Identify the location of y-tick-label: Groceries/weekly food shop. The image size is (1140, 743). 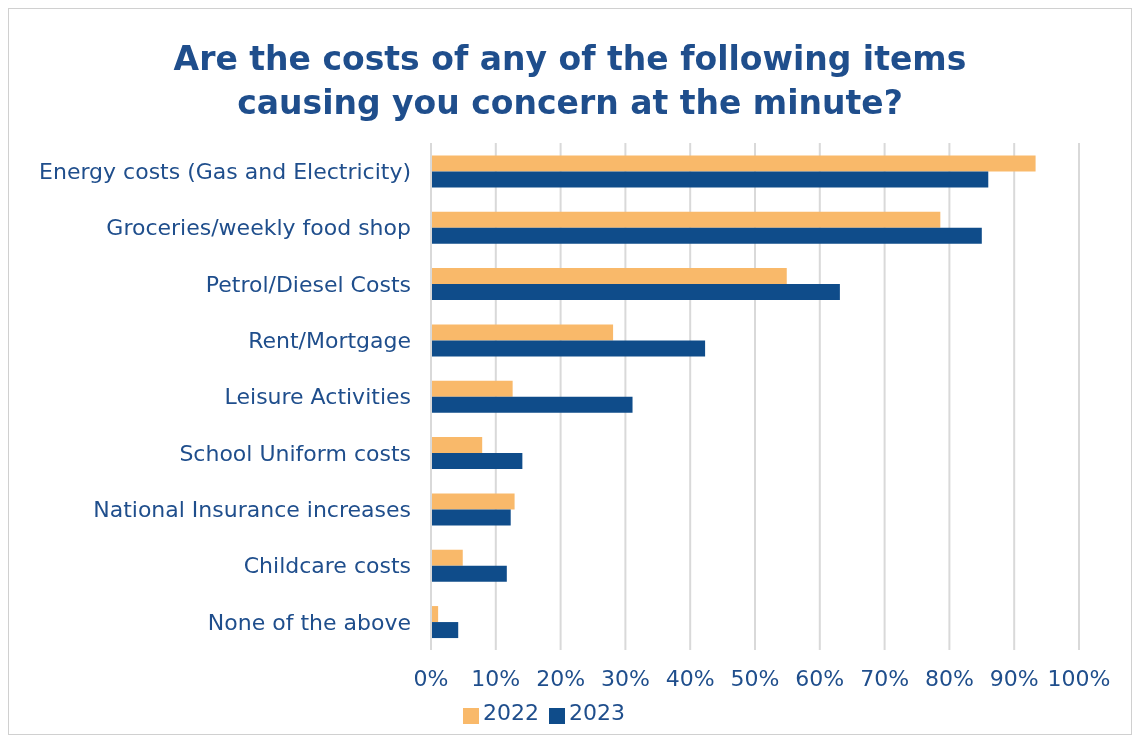
(258, 228).